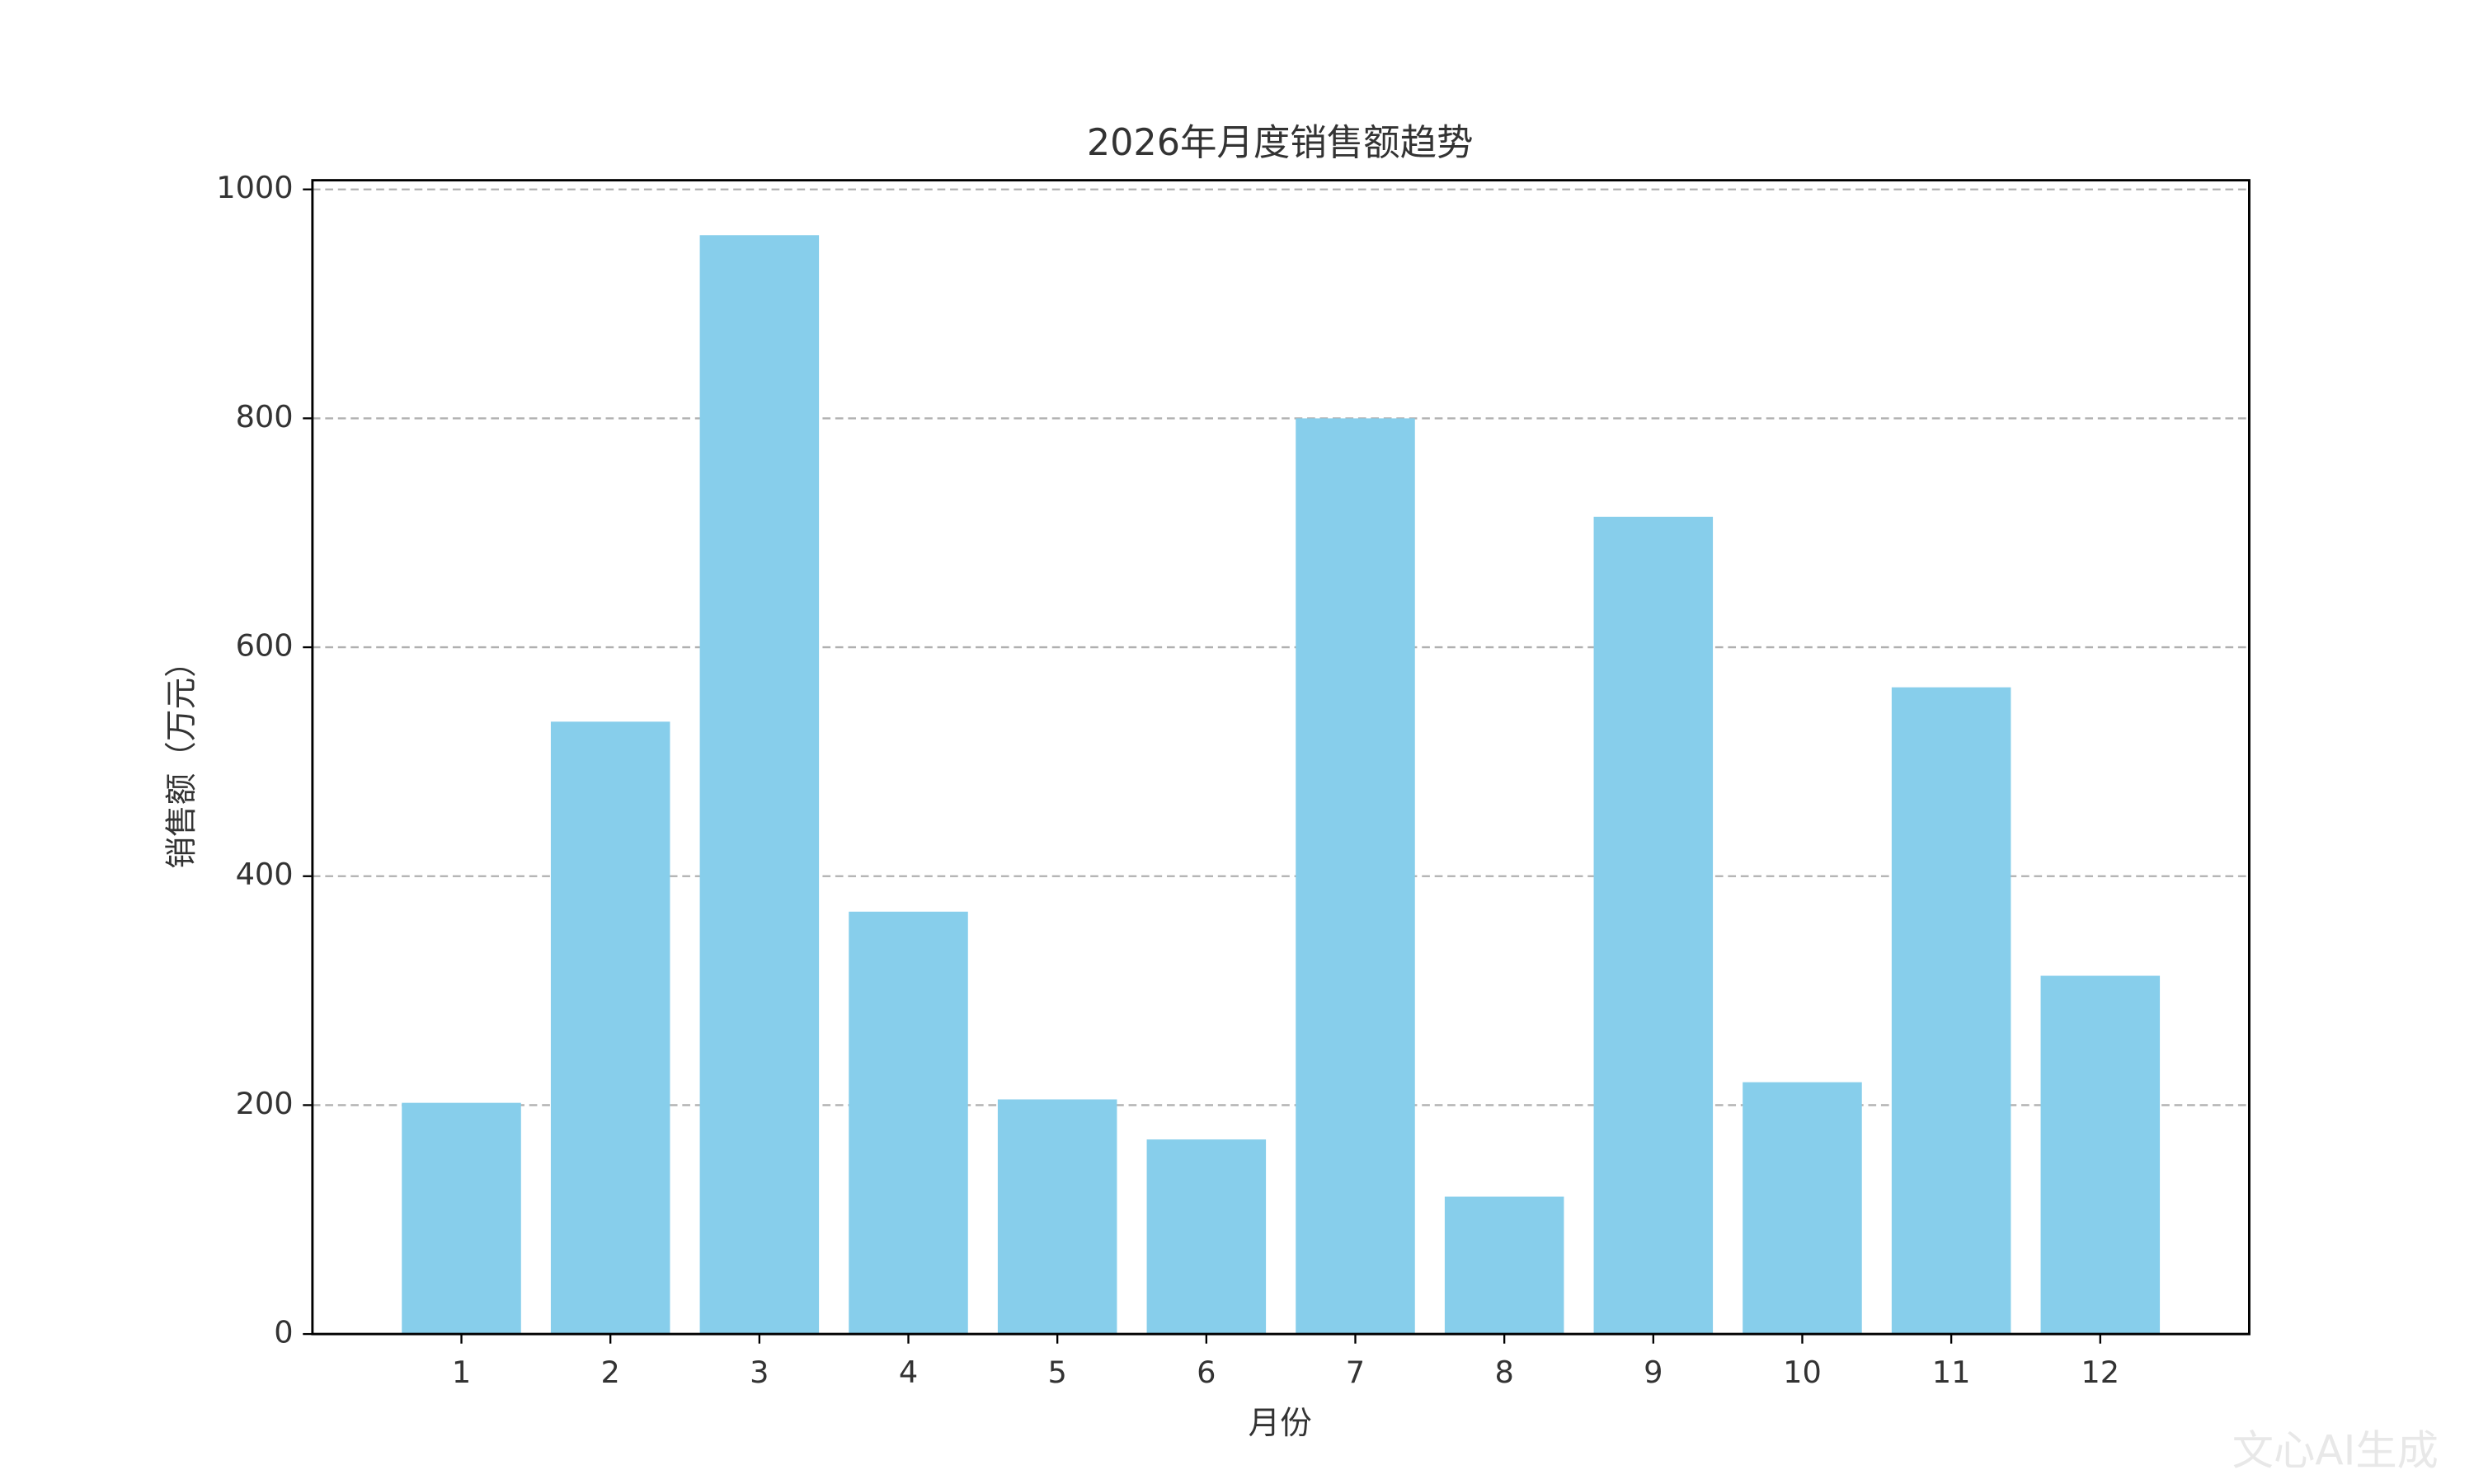 The width and height of the screenshot is (2474, 1484). What do you see at coordinates (759, 1372) in the screenshot?
I see `x-tick-label: 3` at bounding box center [759, 1372].